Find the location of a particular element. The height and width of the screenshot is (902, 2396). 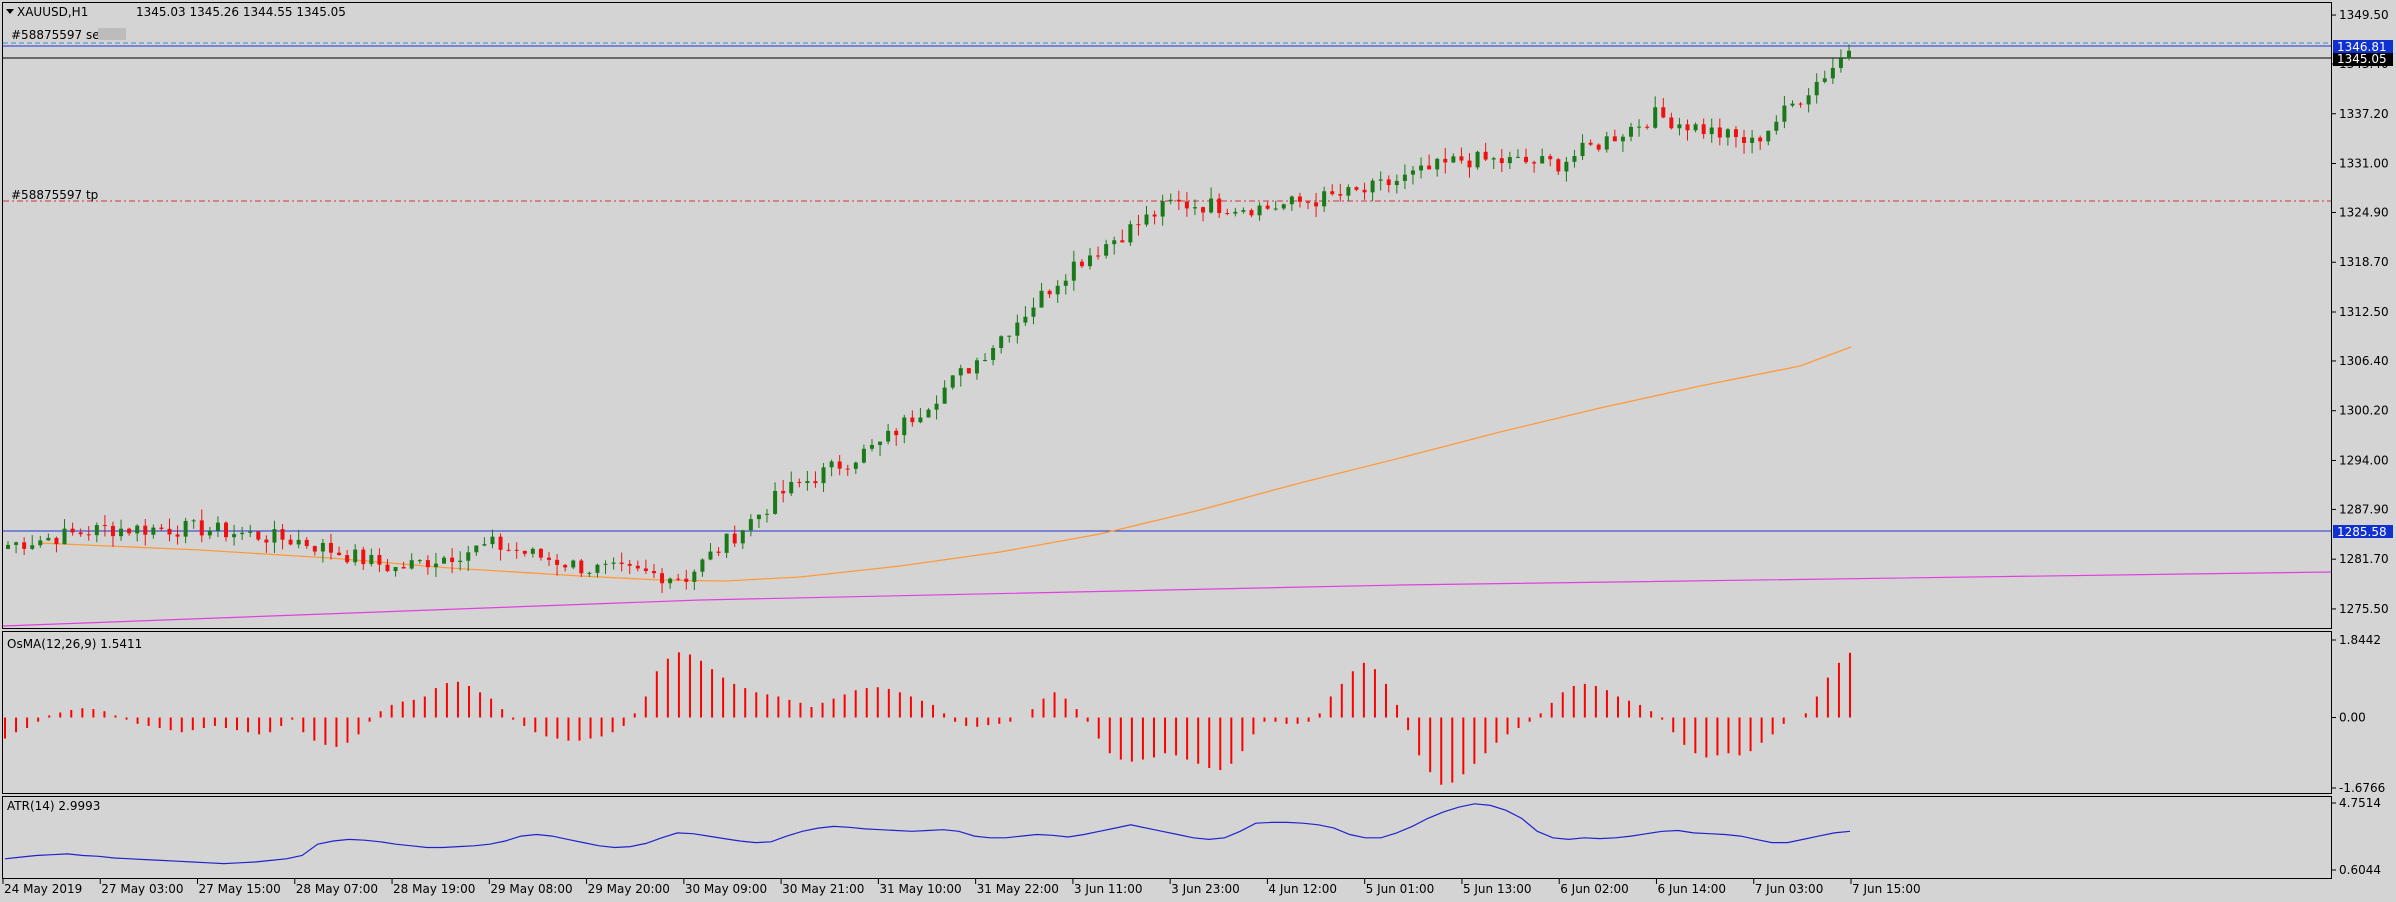

time-tick-label: 7 Jun 15:00 is located at coordinates (1886, 889).